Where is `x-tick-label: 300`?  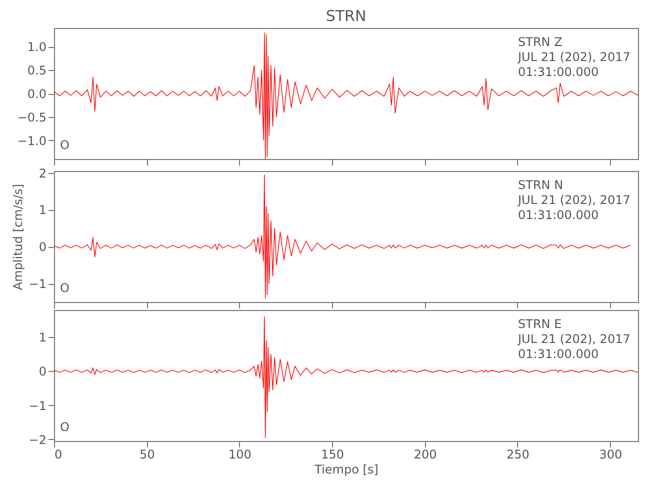
x-tick-label: 300 is located at coordinates (610, 455).